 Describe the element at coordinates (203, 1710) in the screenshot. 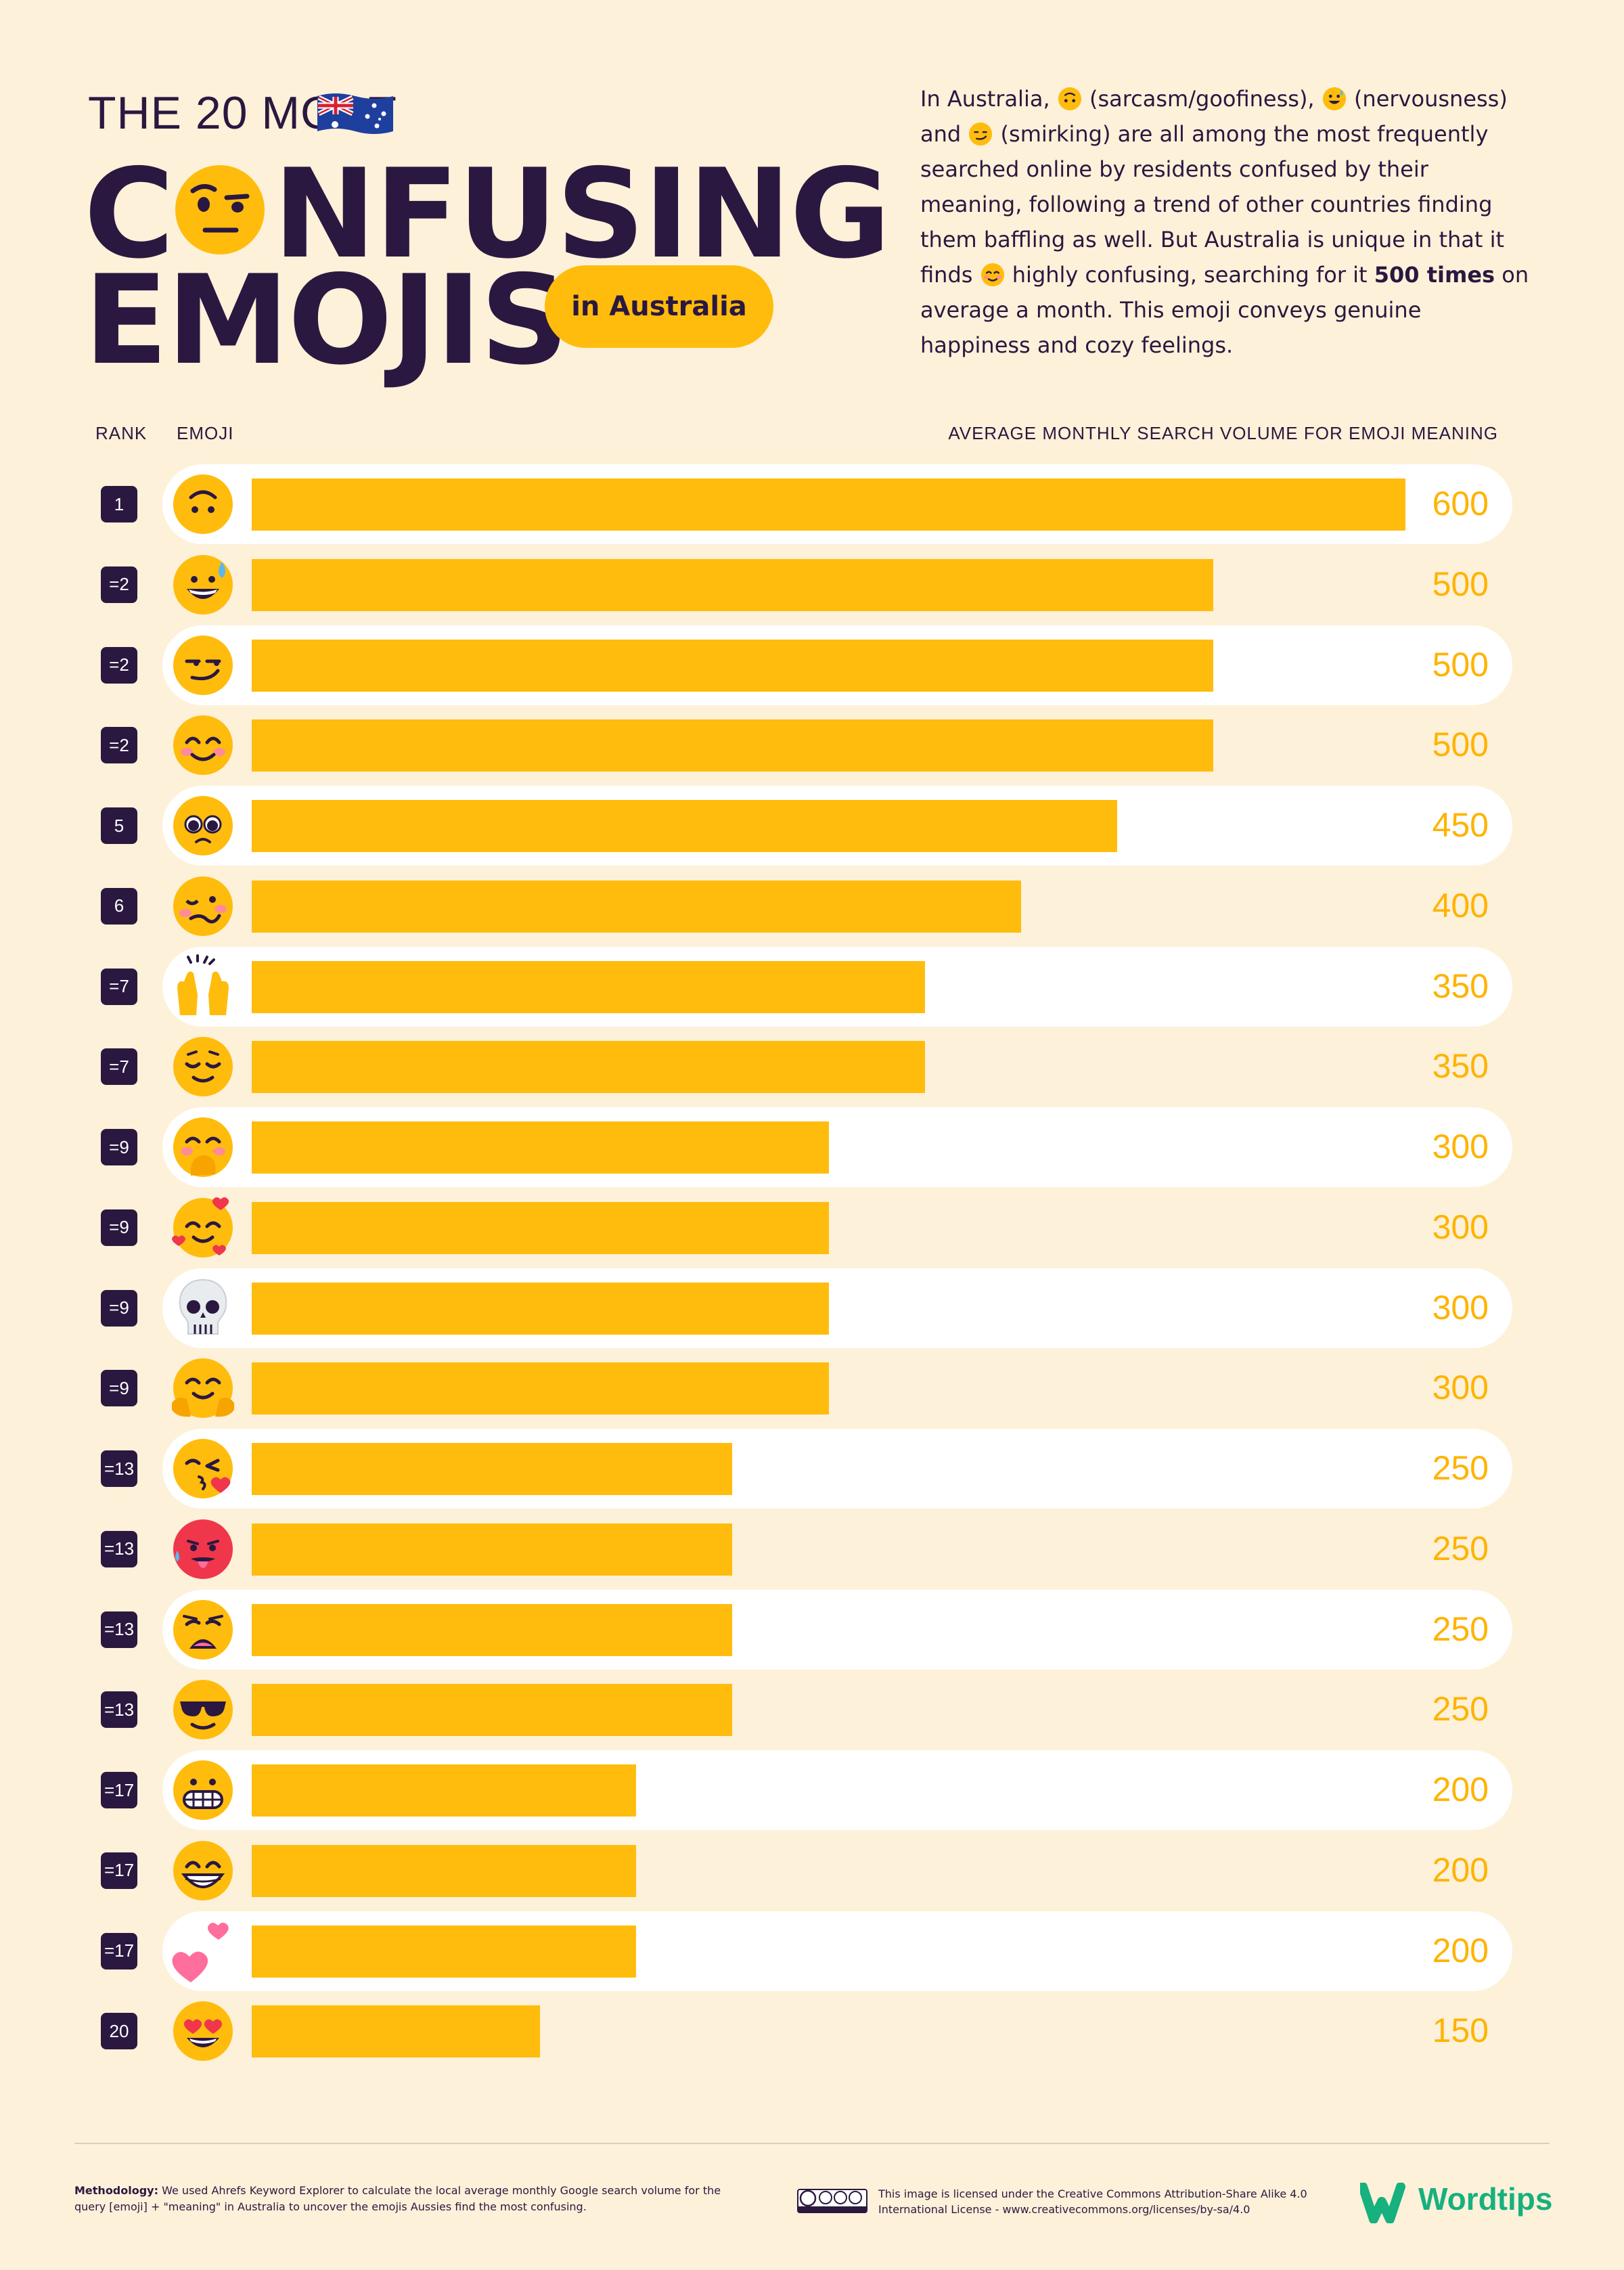

I see `smiling-face-with-sunglasses-icon` at that location.